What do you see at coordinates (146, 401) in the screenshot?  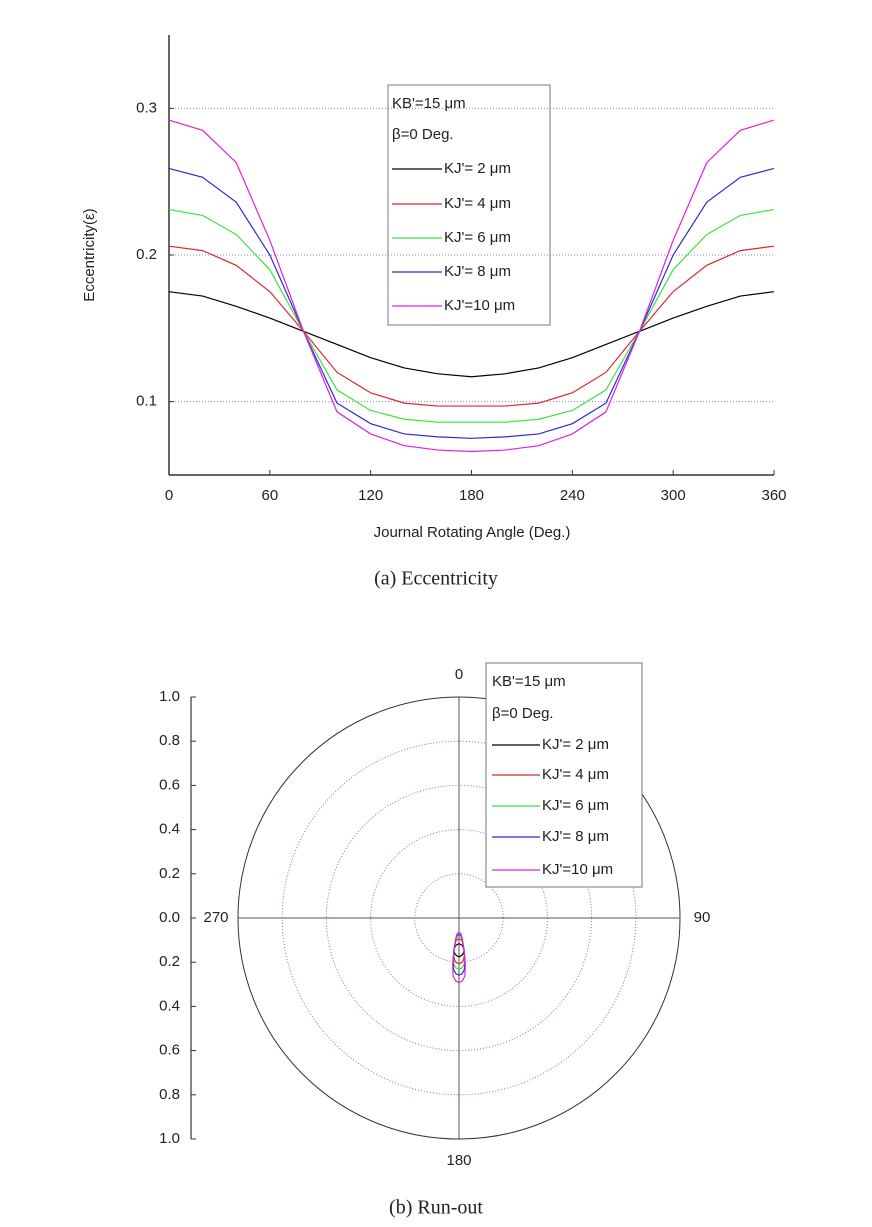 I see `y-tick-label: 0.1` at bounding box center [146, 401].